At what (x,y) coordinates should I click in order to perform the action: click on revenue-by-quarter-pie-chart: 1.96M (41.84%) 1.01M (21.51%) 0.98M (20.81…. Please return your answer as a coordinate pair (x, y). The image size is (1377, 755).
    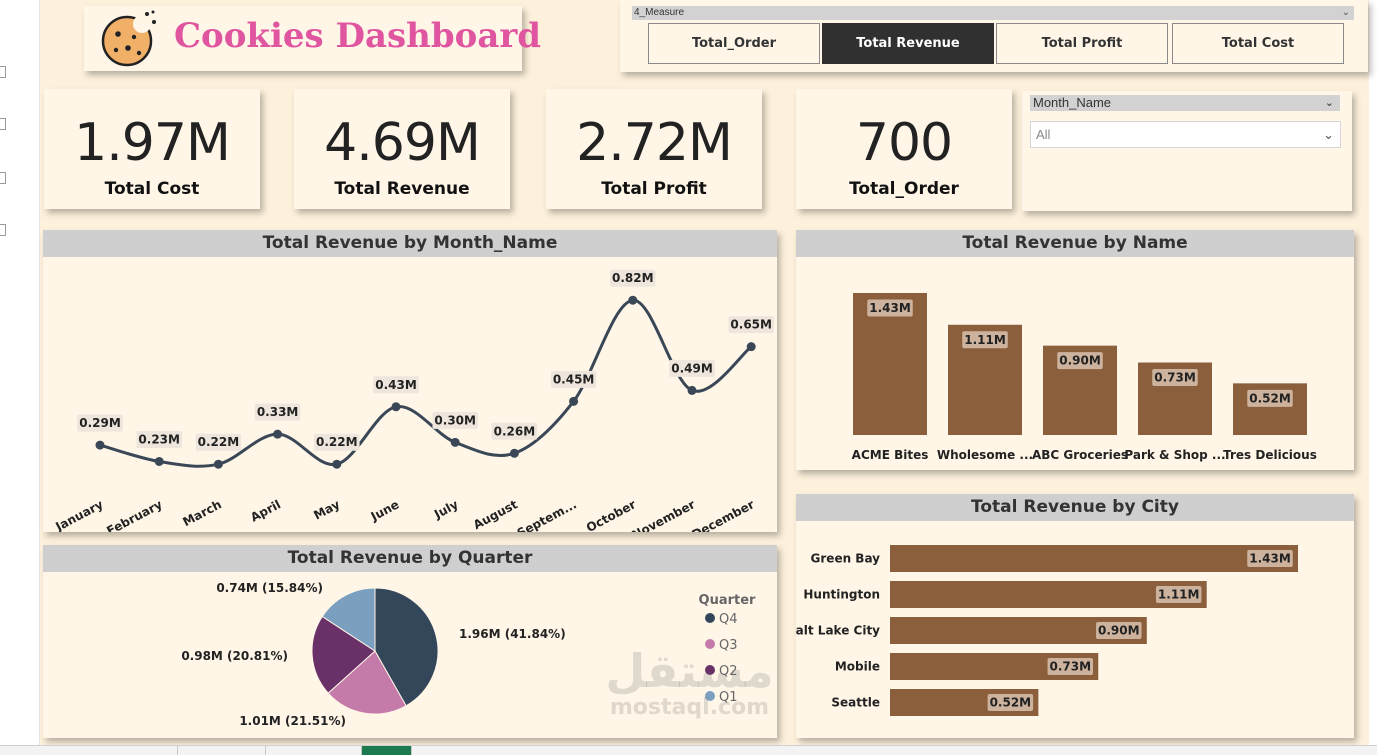
    Looking at the image, I should click on (410, 655).